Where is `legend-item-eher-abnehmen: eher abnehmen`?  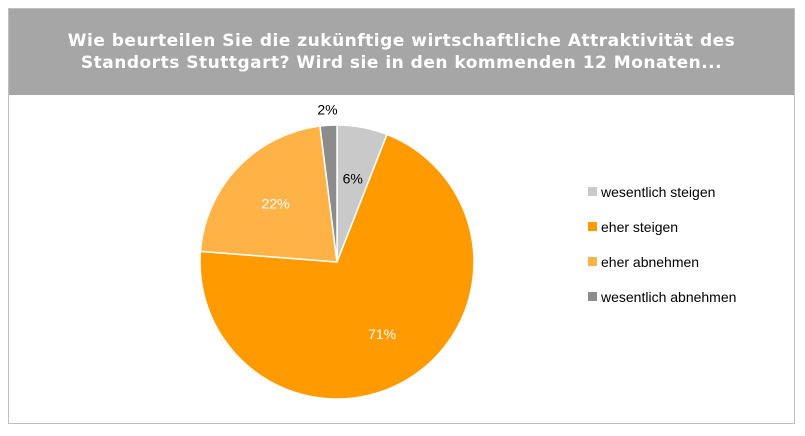
legend-item-eher-abnehmen: eher abnehmen is located at coordinates (662, 261).